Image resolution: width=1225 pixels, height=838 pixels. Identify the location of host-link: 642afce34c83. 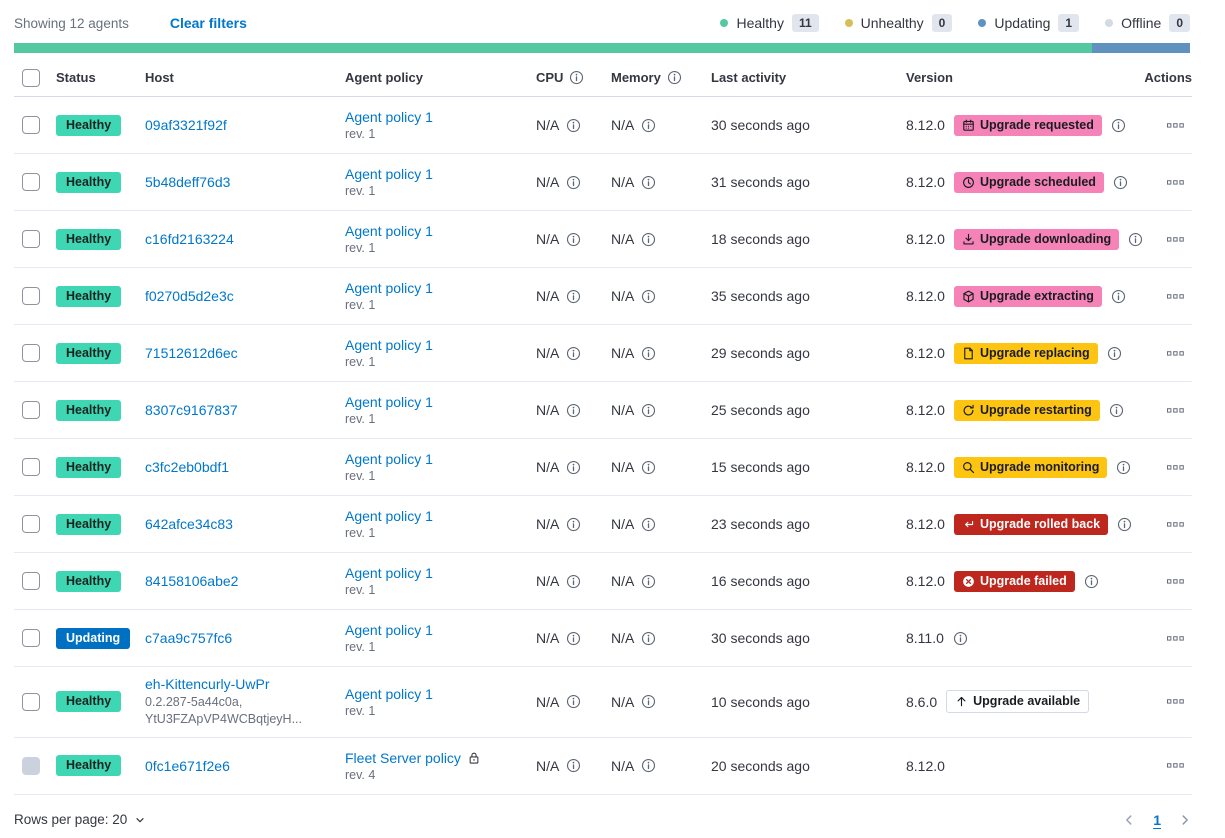
(189, 524).